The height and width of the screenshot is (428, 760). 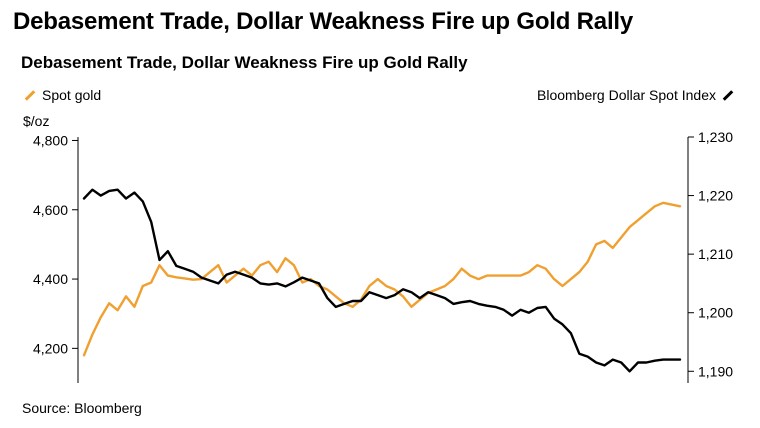 I want to click on legend-dollar-index: Bloomberg Dollar Spot Index, so click(x=635, y=95).